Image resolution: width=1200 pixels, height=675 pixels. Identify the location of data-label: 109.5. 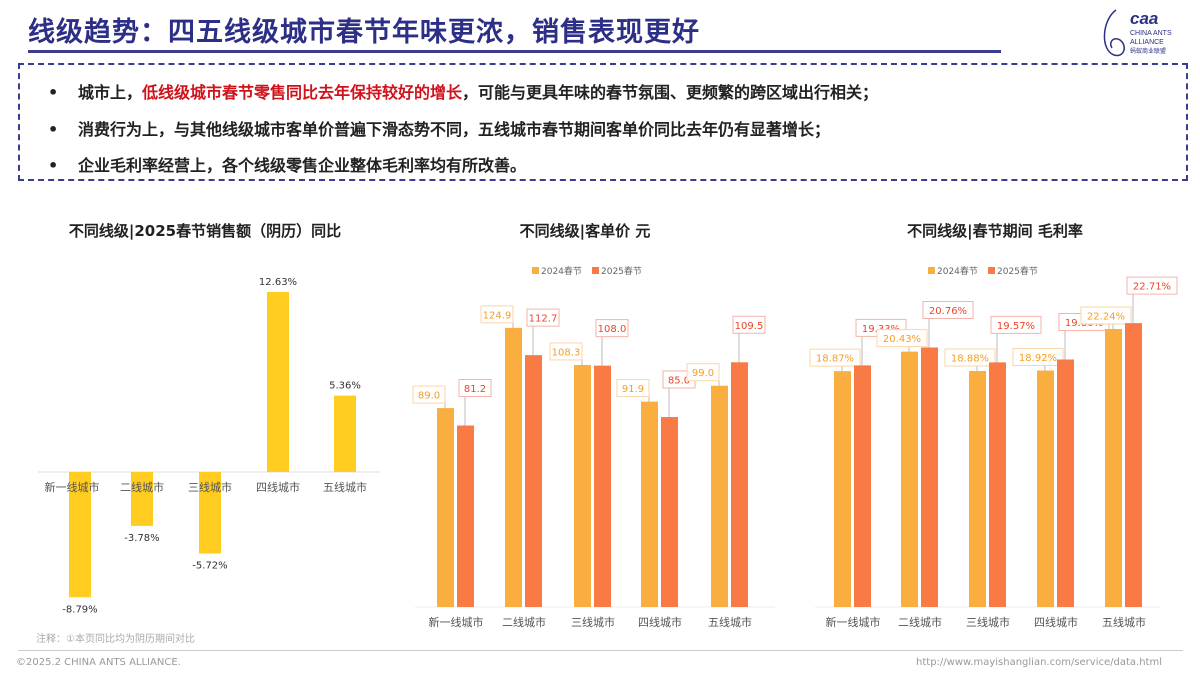
(749, 326).